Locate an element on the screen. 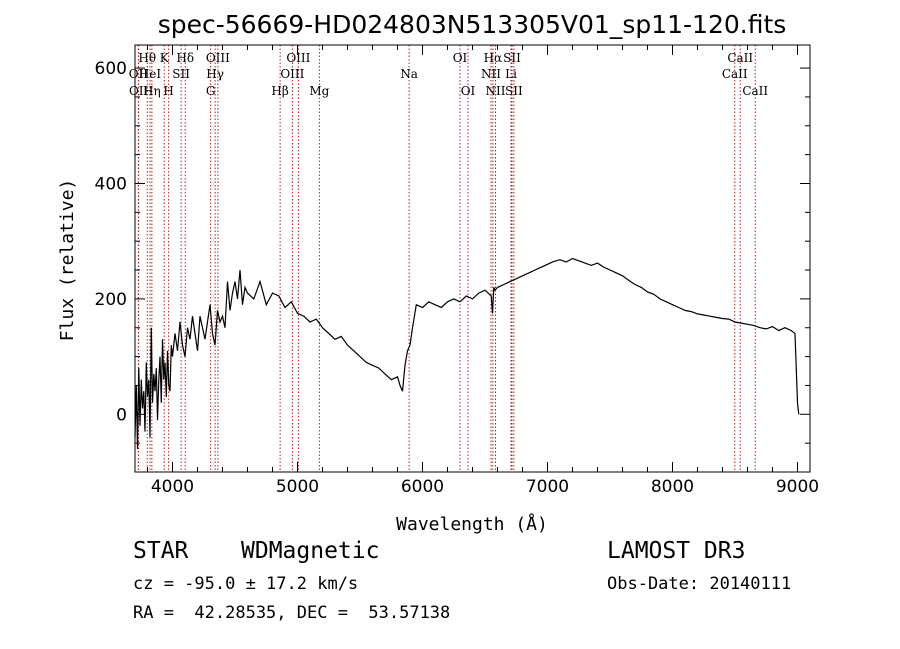 Image resolution: width=900 pixels, height=649 pixels. x-tick-label-4: 8000 is located at coordinates (672, 487).